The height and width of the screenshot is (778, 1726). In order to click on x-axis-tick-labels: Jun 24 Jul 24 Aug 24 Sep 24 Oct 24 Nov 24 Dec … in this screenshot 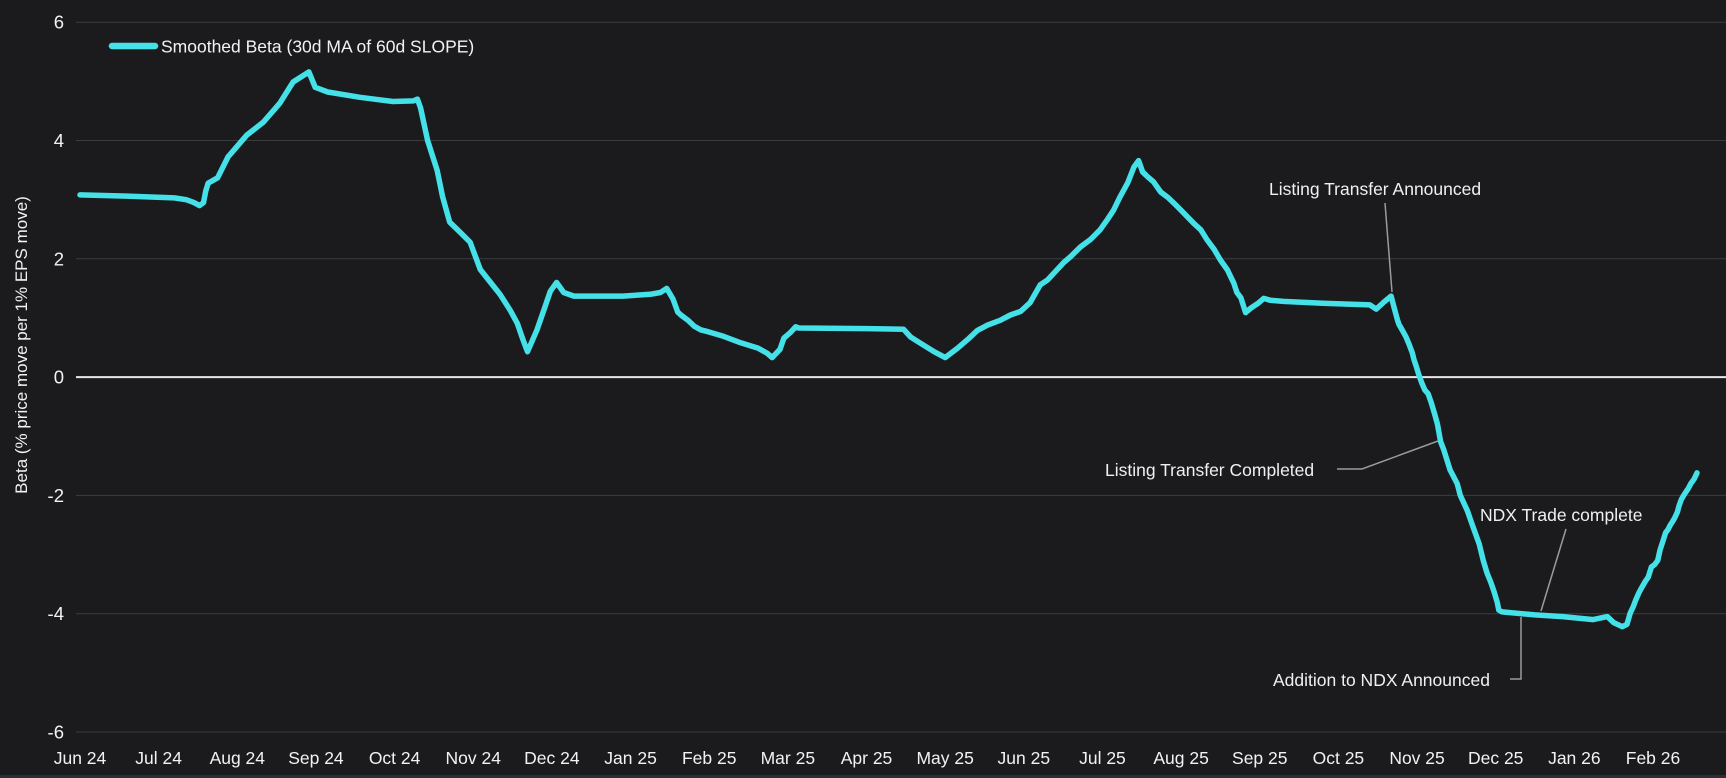, I will do `click(867, 758)`.